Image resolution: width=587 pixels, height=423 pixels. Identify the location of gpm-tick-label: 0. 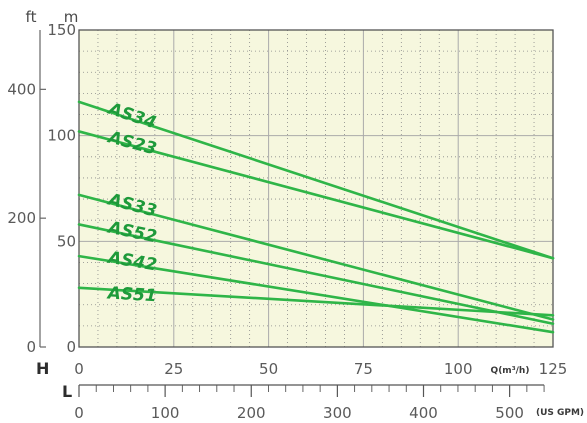
(79, 413).